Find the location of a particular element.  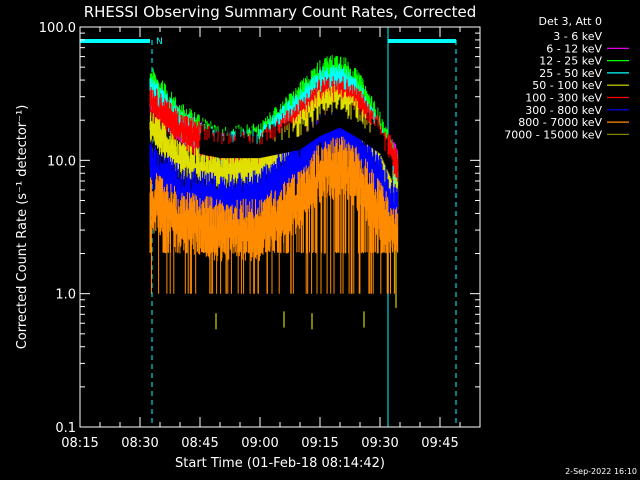

legend-item: 25 - 50 keV is located at coordinates (584, 73).